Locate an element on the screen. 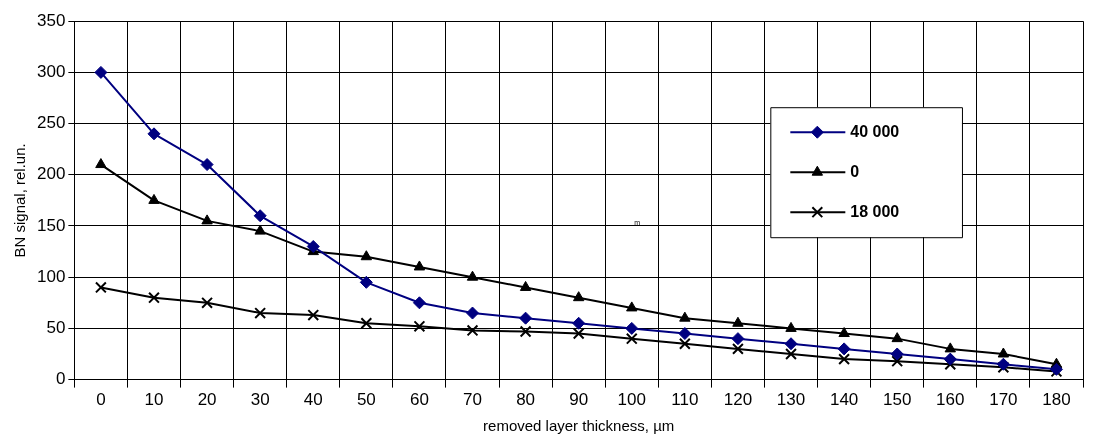  y-tick-label: 100 is located at coordinates (51, 276).